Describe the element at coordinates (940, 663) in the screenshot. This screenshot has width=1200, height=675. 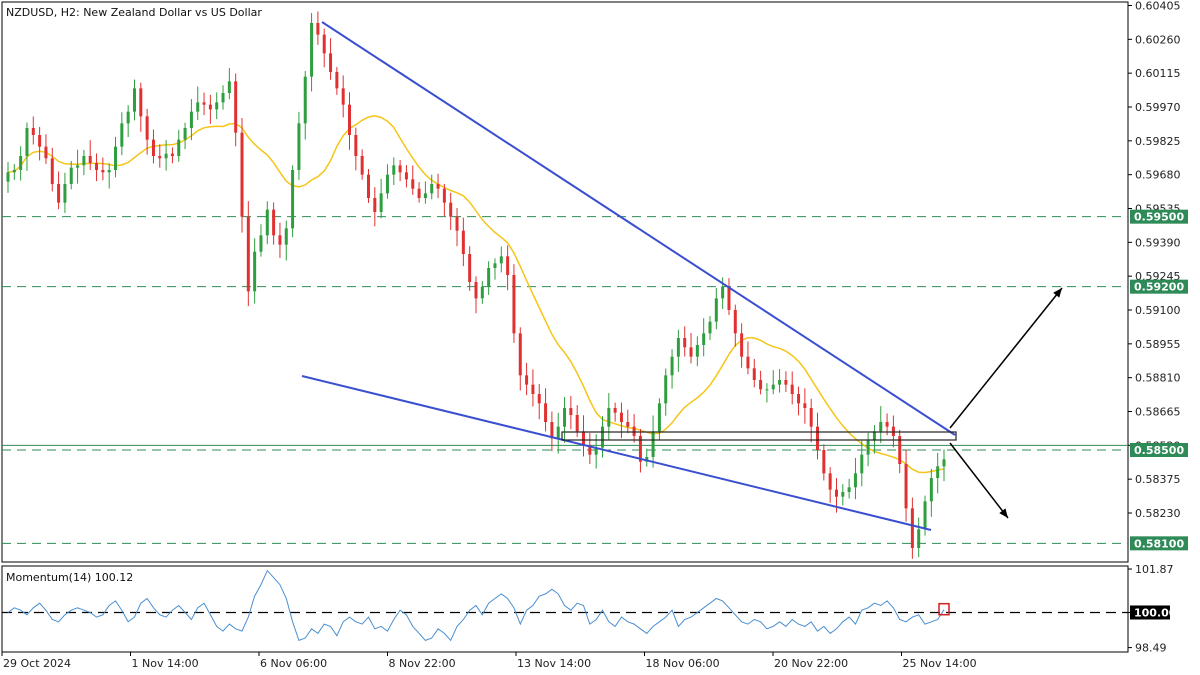
I see `time-tick-label: 25 Nov 14:00` at that location.